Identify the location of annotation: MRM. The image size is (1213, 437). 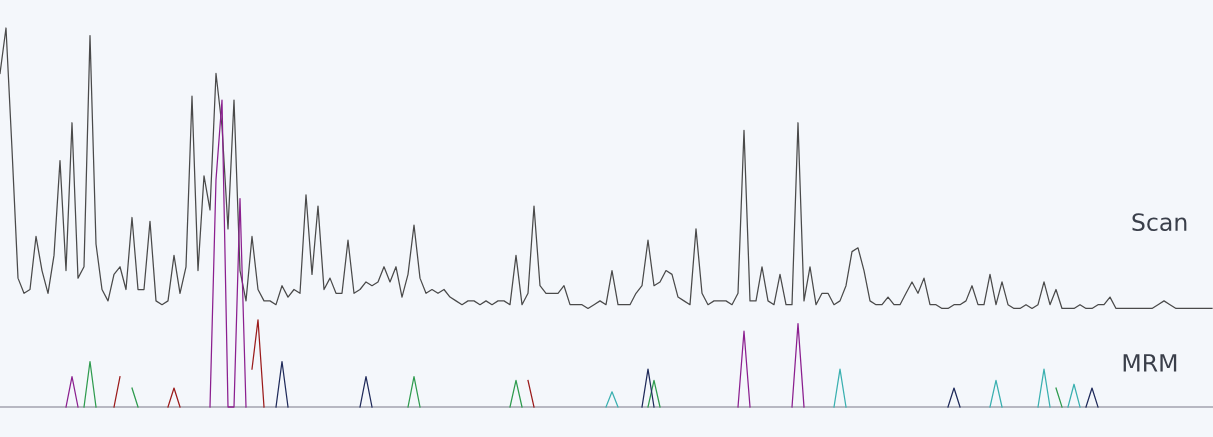
(1150, 363).